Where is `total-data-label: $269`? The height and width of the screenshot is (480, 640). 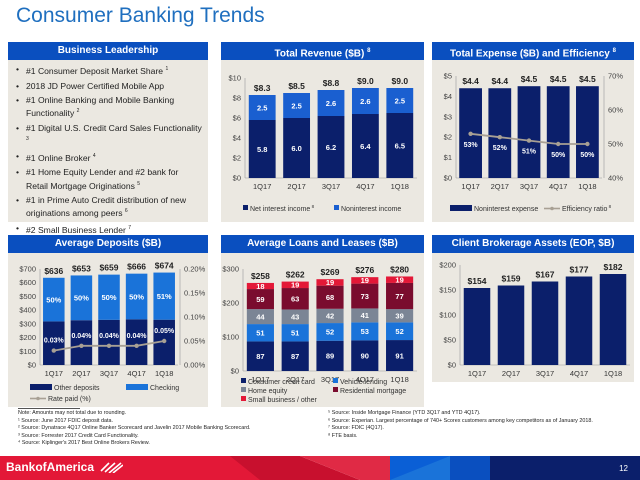 total-data-label: $269 is located at coordinates (330, 272).